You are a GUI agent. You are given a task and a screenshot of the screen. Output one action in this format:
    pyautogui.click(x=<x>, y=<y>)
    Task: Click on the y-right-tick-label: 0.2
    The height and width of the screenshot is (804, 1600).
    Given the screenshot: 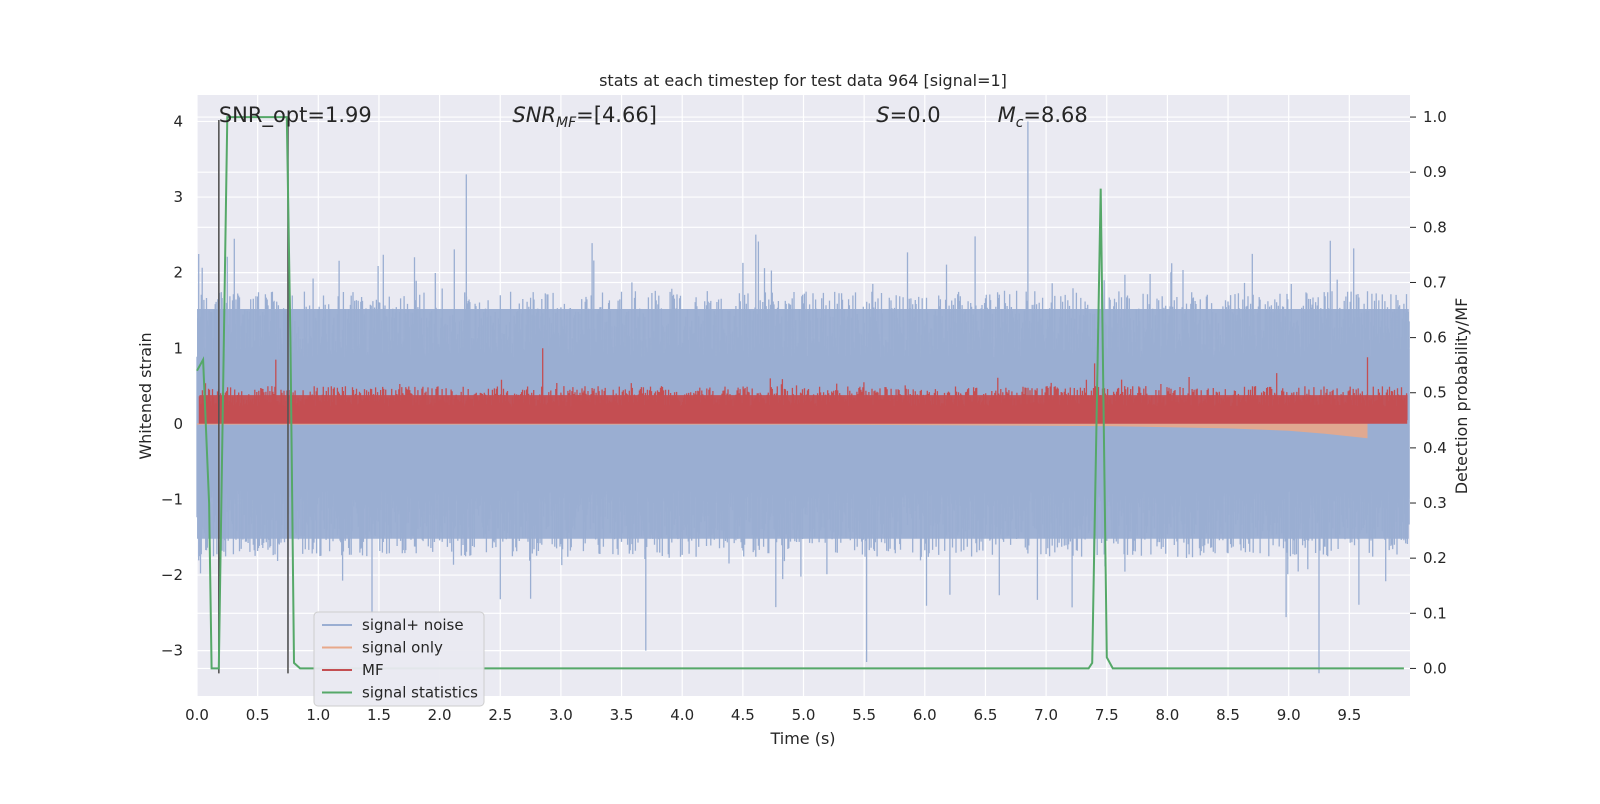 What is the action you would take?
    pyautogui.click(x=1435, y=558)
    